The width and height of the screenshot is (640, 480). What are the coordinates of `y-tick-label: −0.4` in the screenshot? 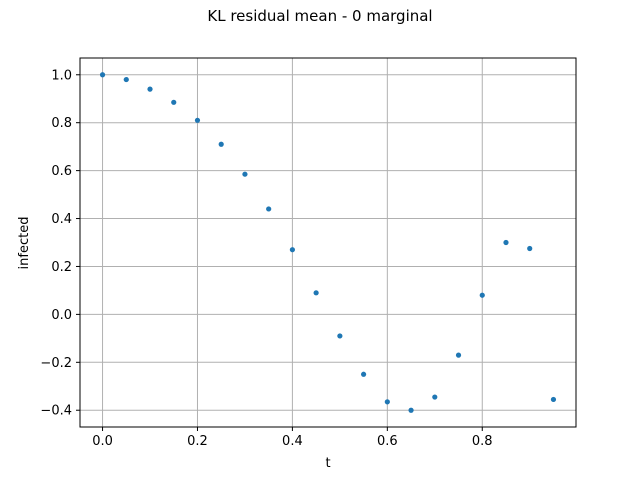 It's located at (56, 411).